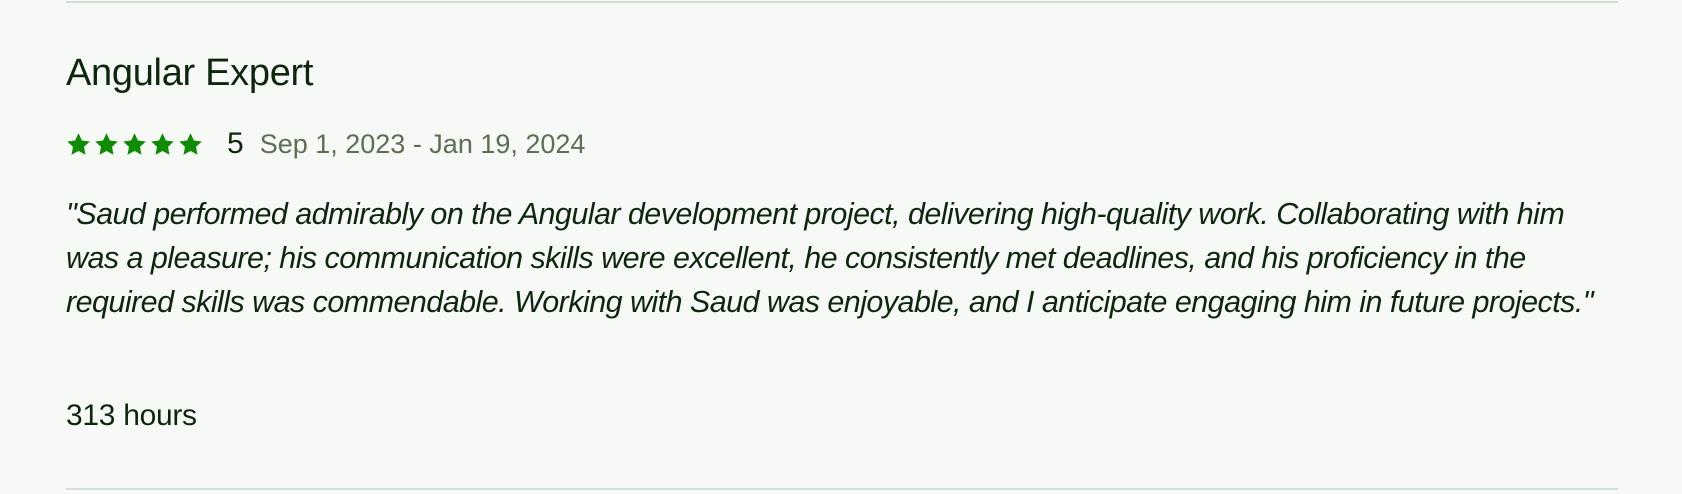  Describe the element at coordinates (842, 489) in the screenshot. I see `divider-bottom` at that location.